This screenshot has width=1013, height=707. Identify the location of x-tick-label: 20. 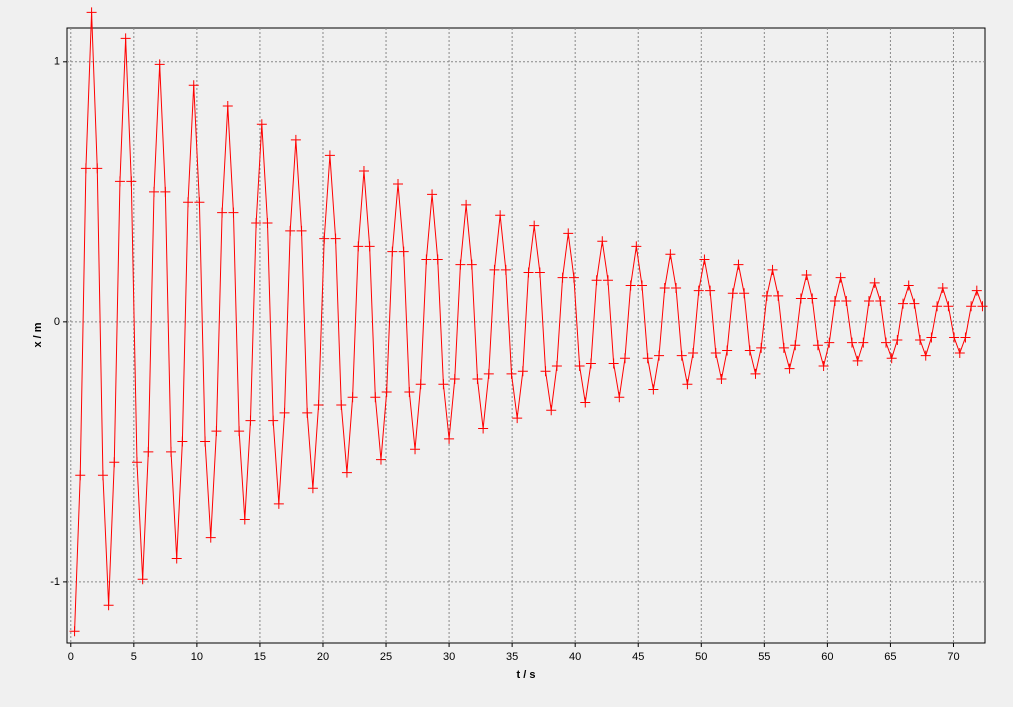
(323, 657).